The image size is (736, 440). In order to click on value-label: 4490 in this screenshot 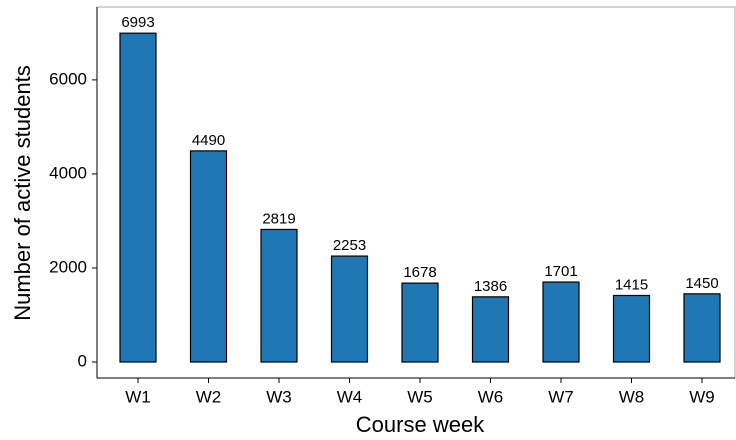, I will do `click(208, 140)`.